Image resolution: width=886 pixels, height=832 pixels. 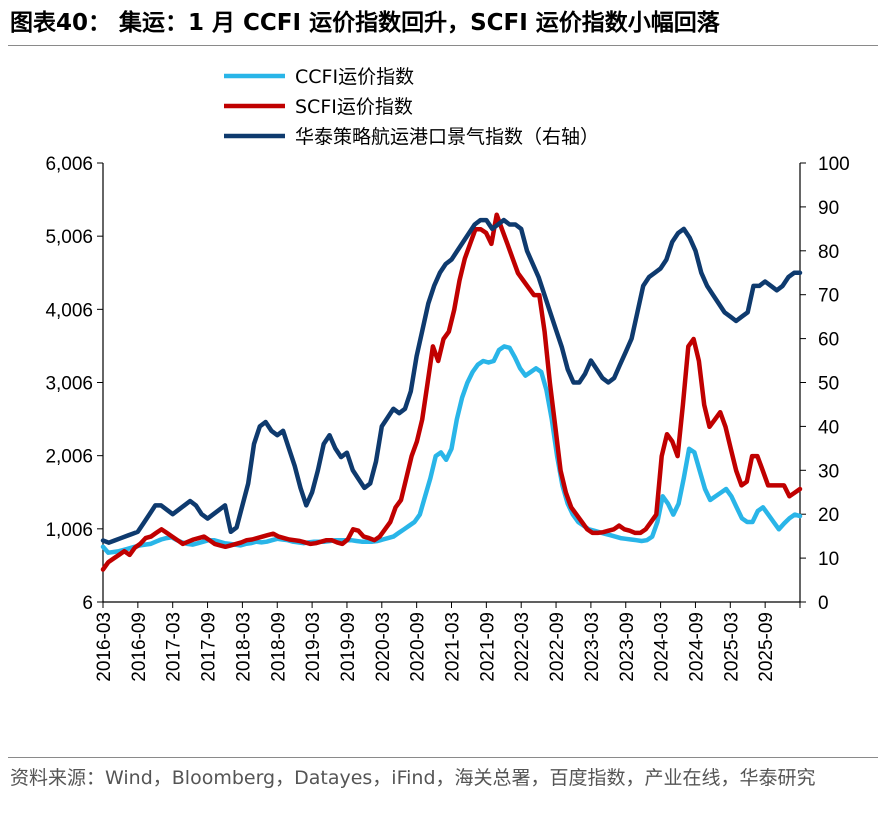 I want to click on legend-label-1: CCFI运价指数, so click(x=354, y=77).